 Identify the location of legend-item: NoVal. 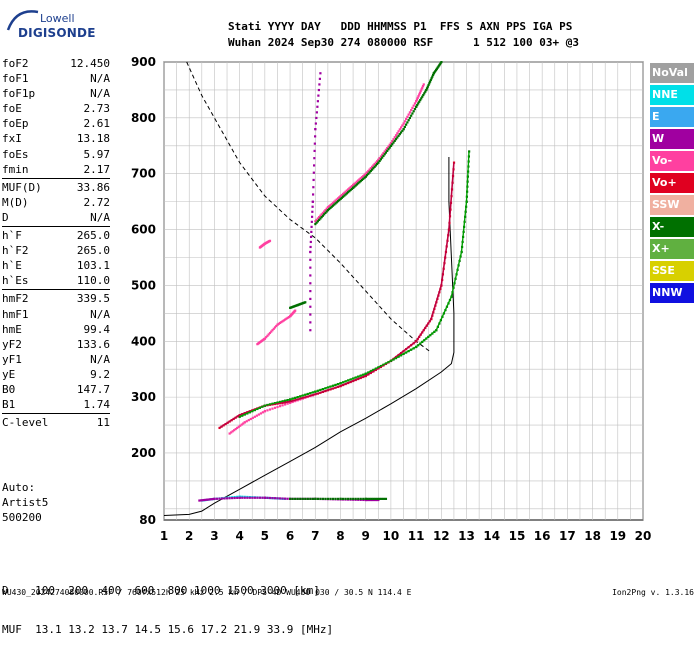
(672, 73).